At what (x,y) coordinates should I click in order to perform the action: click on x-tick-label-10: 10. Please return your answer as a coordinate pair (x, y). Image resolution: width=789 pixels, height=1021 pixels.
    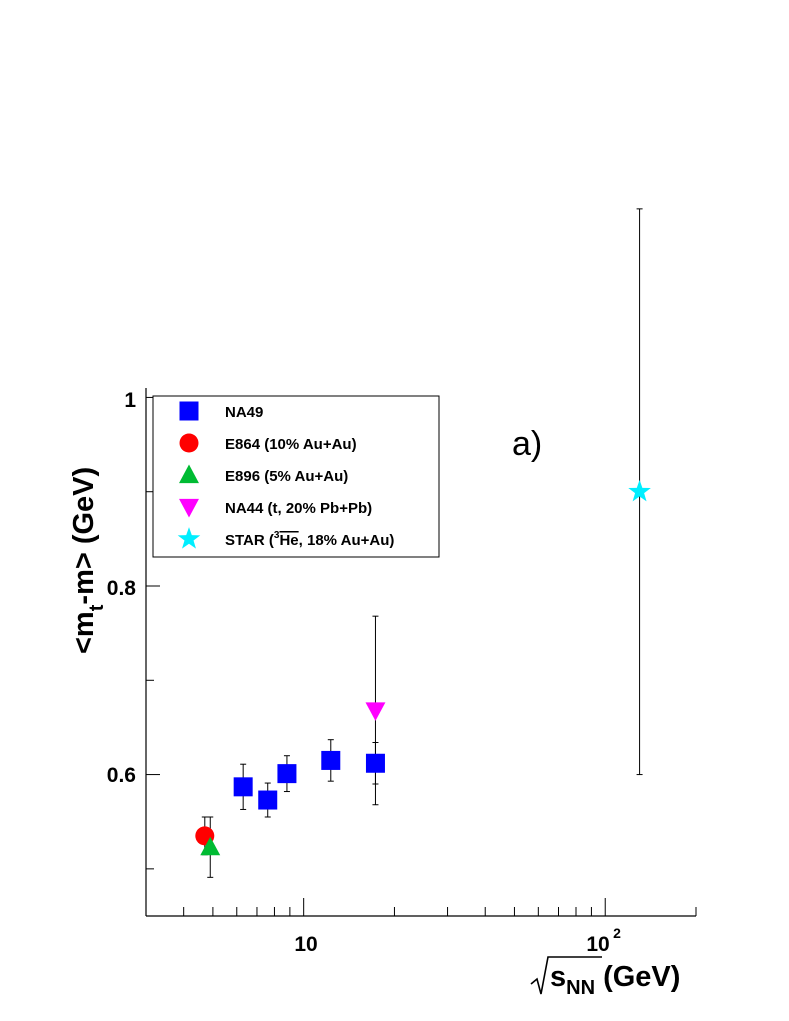
    Looking at the image, I should click on (305, 944).